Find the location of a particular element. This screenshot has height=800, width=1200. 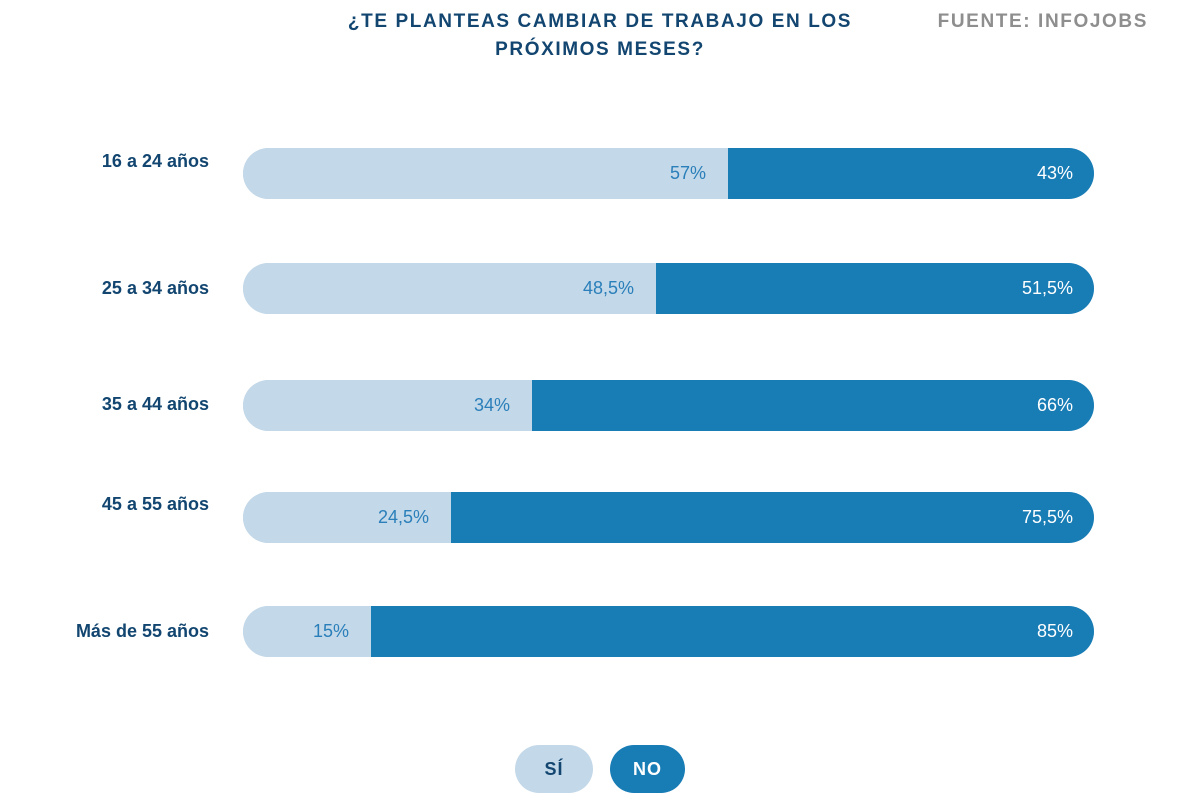

bar-row: 34% 66% is located at coordinates (668, 405).